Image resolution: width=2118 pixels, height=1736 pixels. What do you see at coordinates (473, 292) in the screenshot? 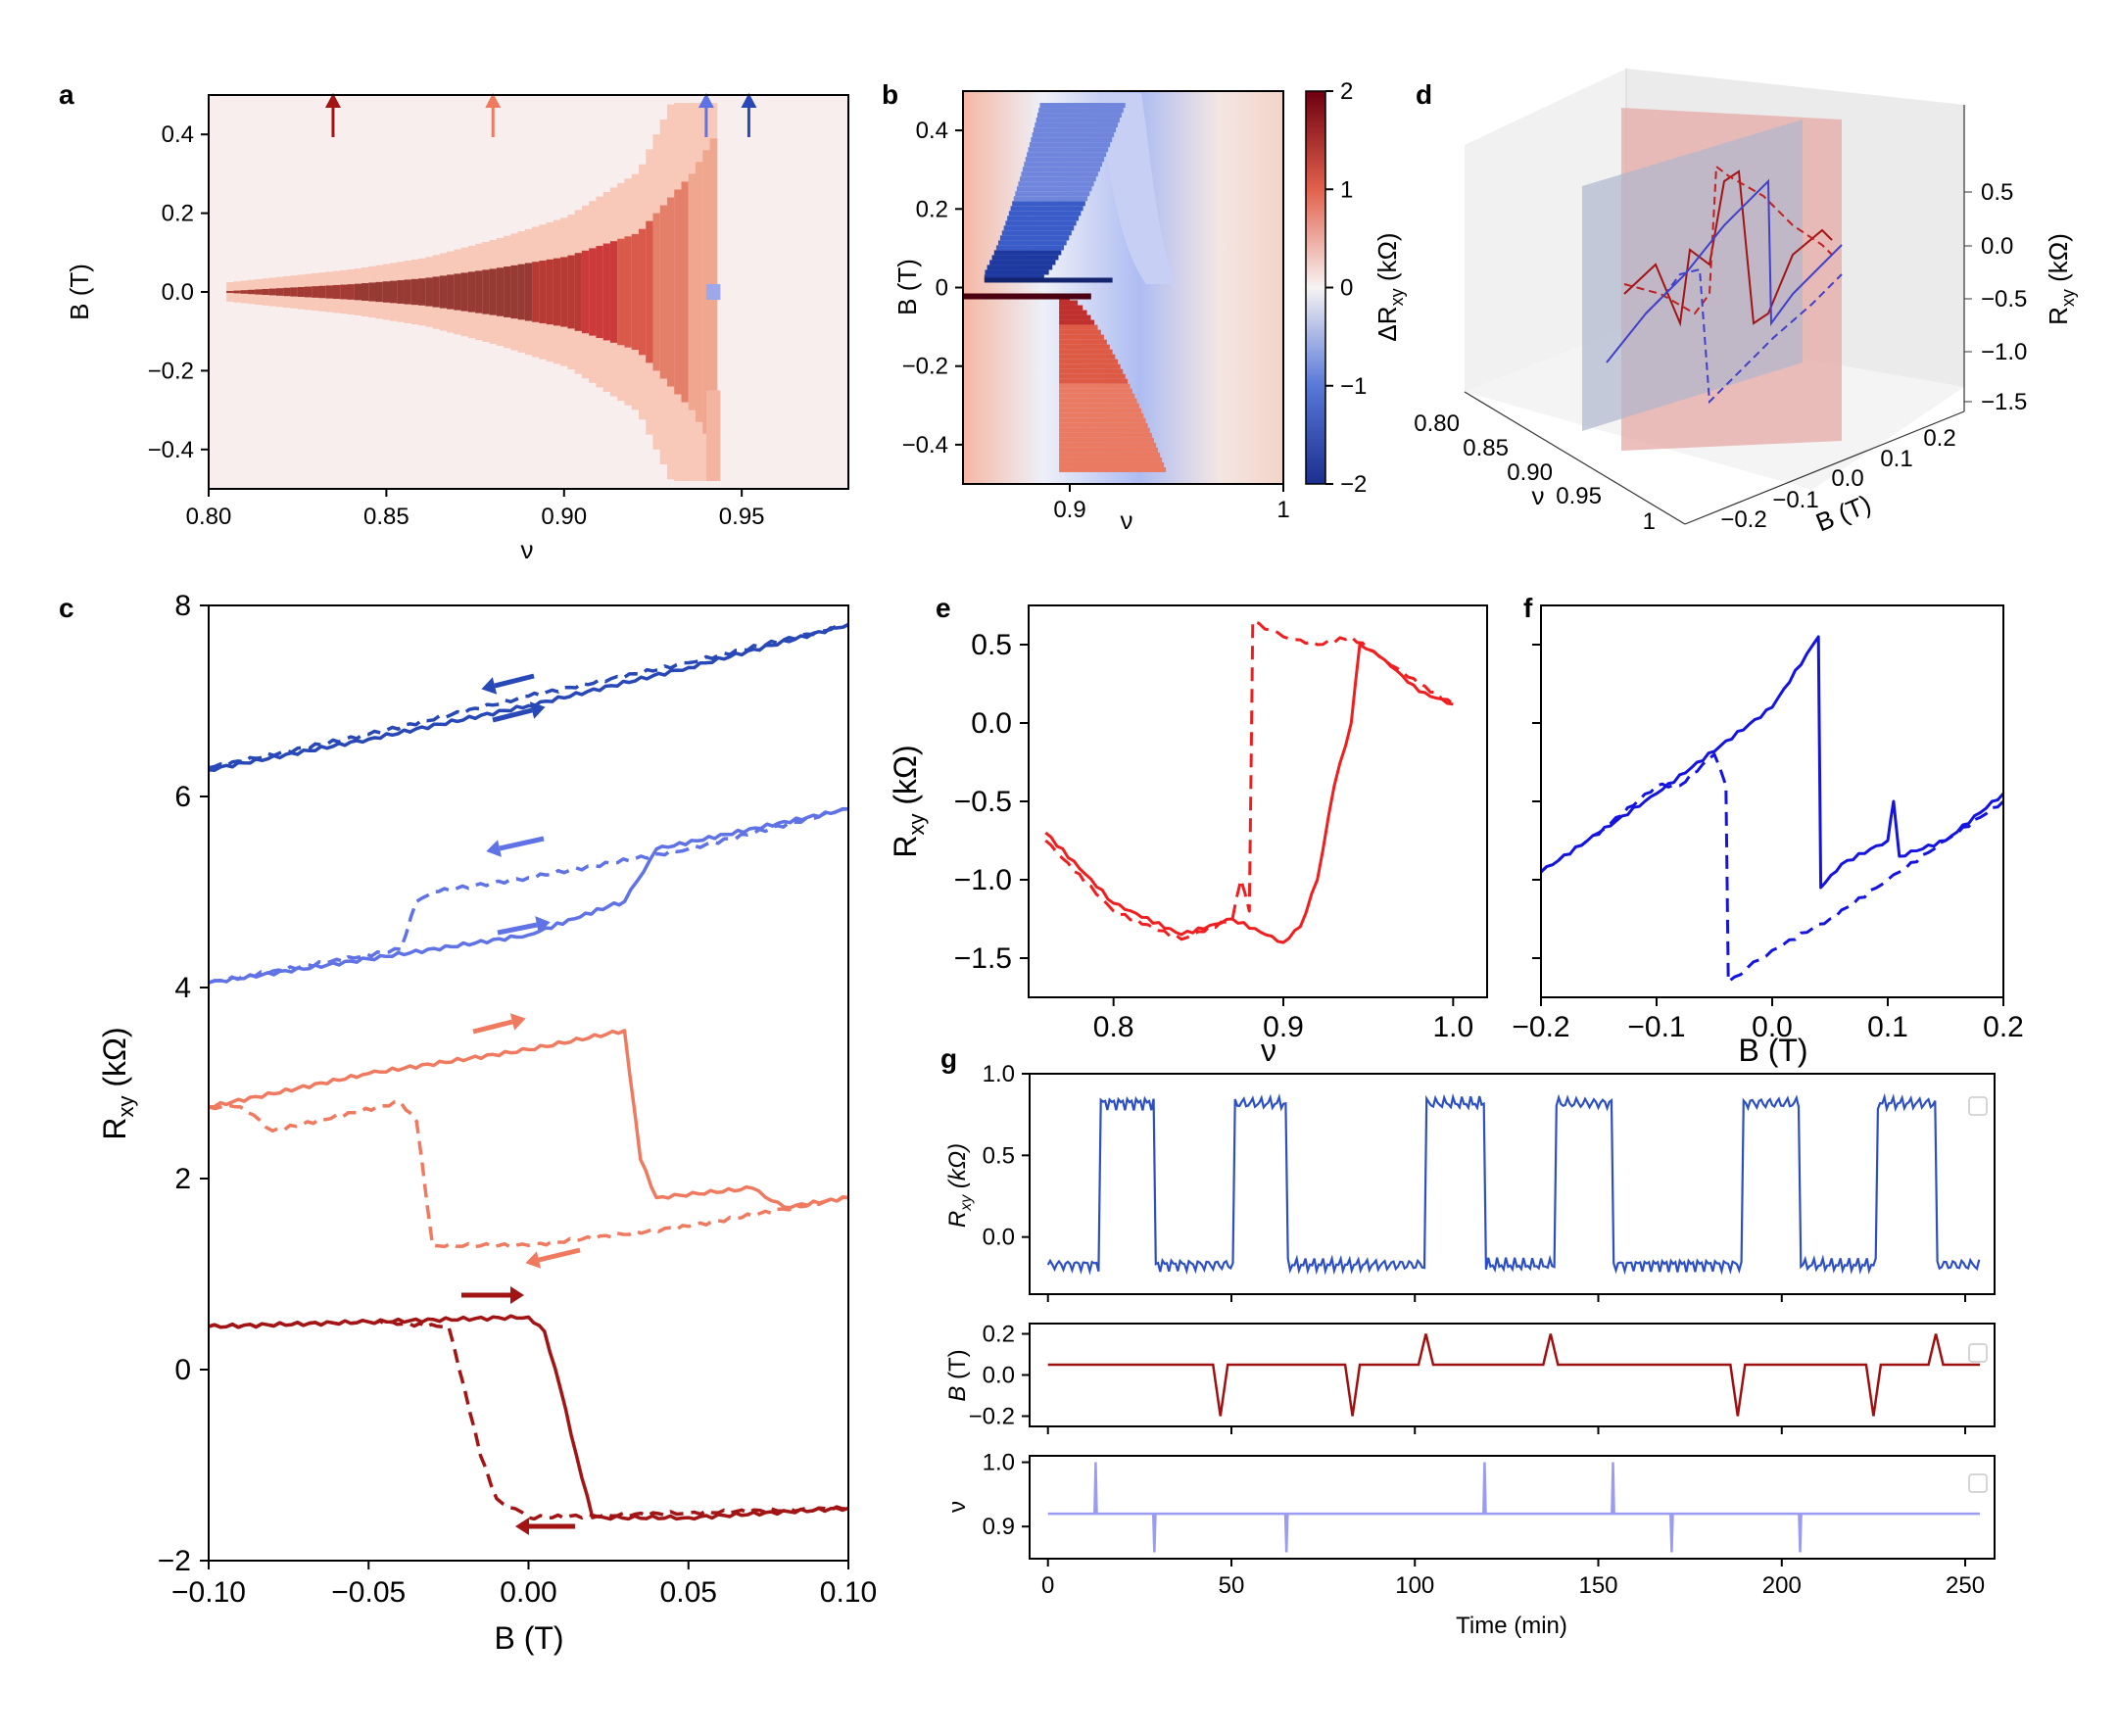
I see `panel-a-heatmap` at bounding box center [473, 292].